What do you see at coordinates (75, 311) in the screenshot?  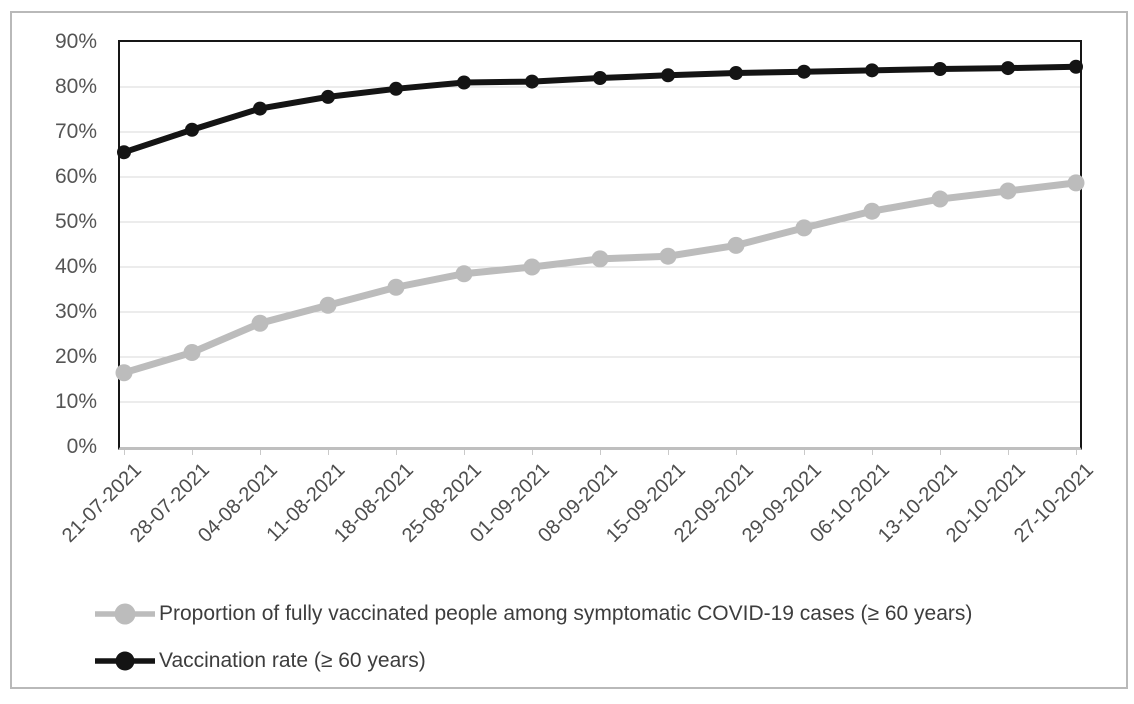 I see `y-axis-tick-label: 30%` at bounding box center [75, 311].